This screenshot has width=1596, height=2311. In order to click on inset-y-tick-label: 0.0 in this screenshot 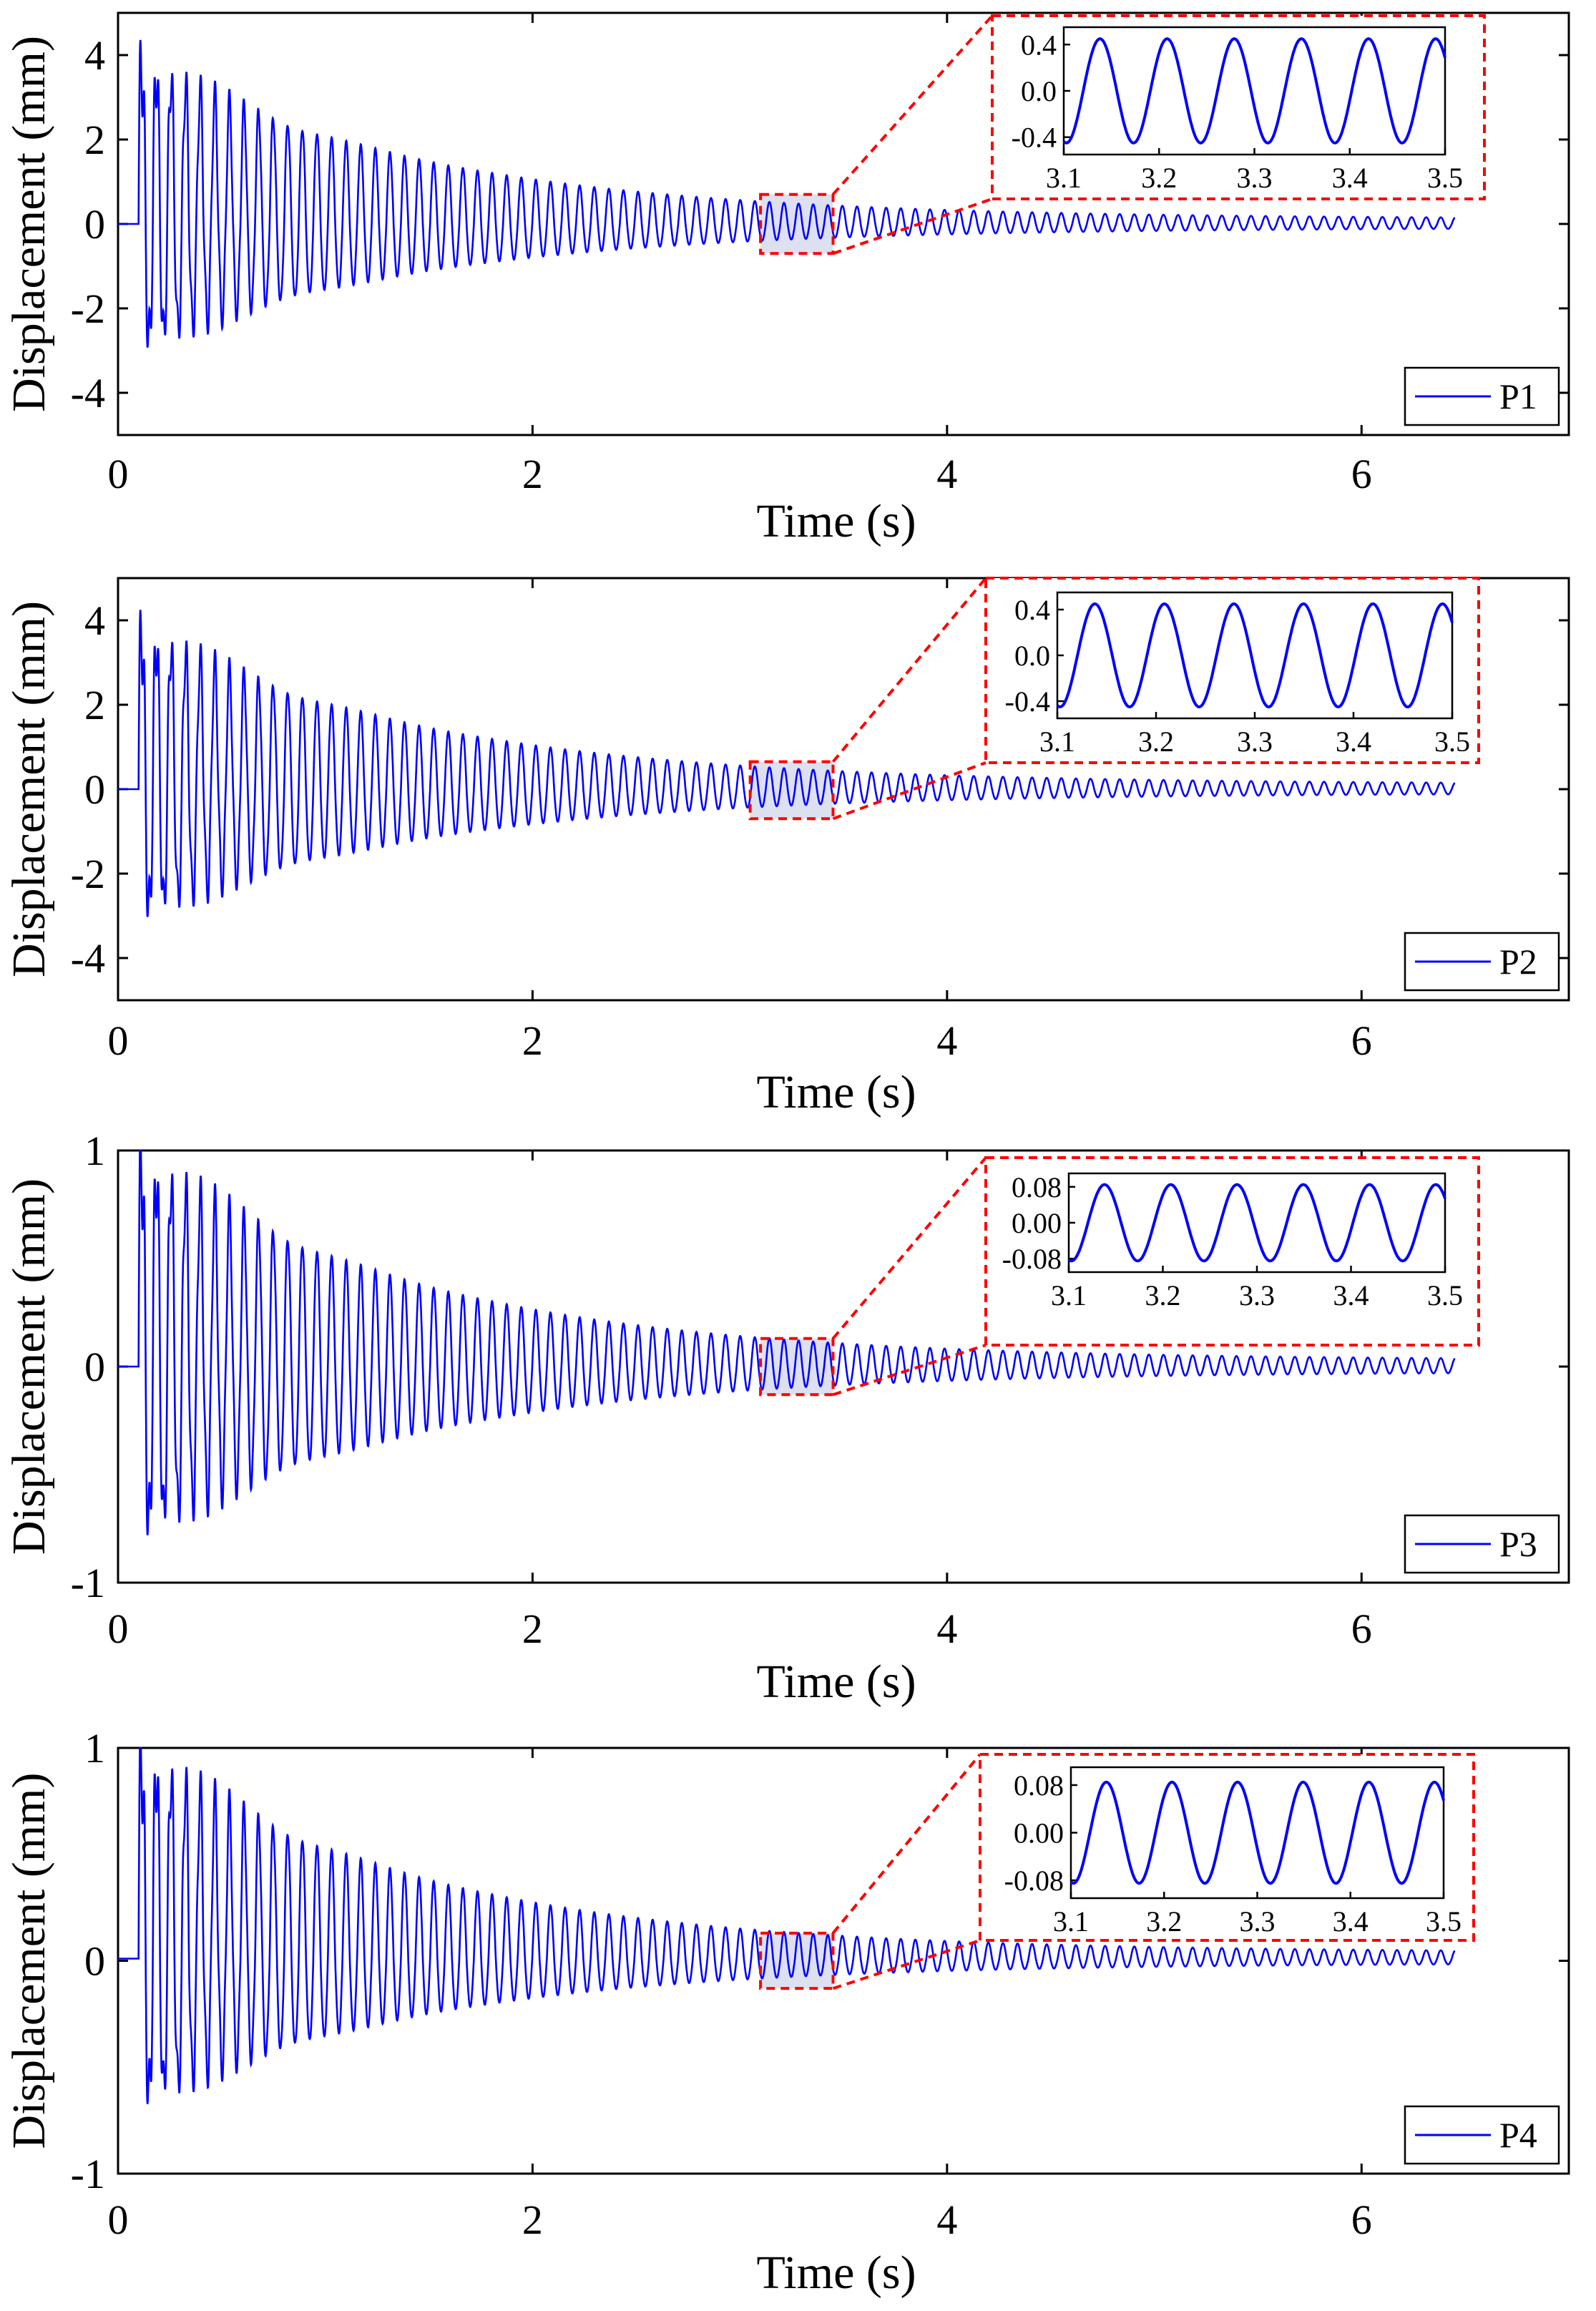, I will do `click(1032, 656)`.